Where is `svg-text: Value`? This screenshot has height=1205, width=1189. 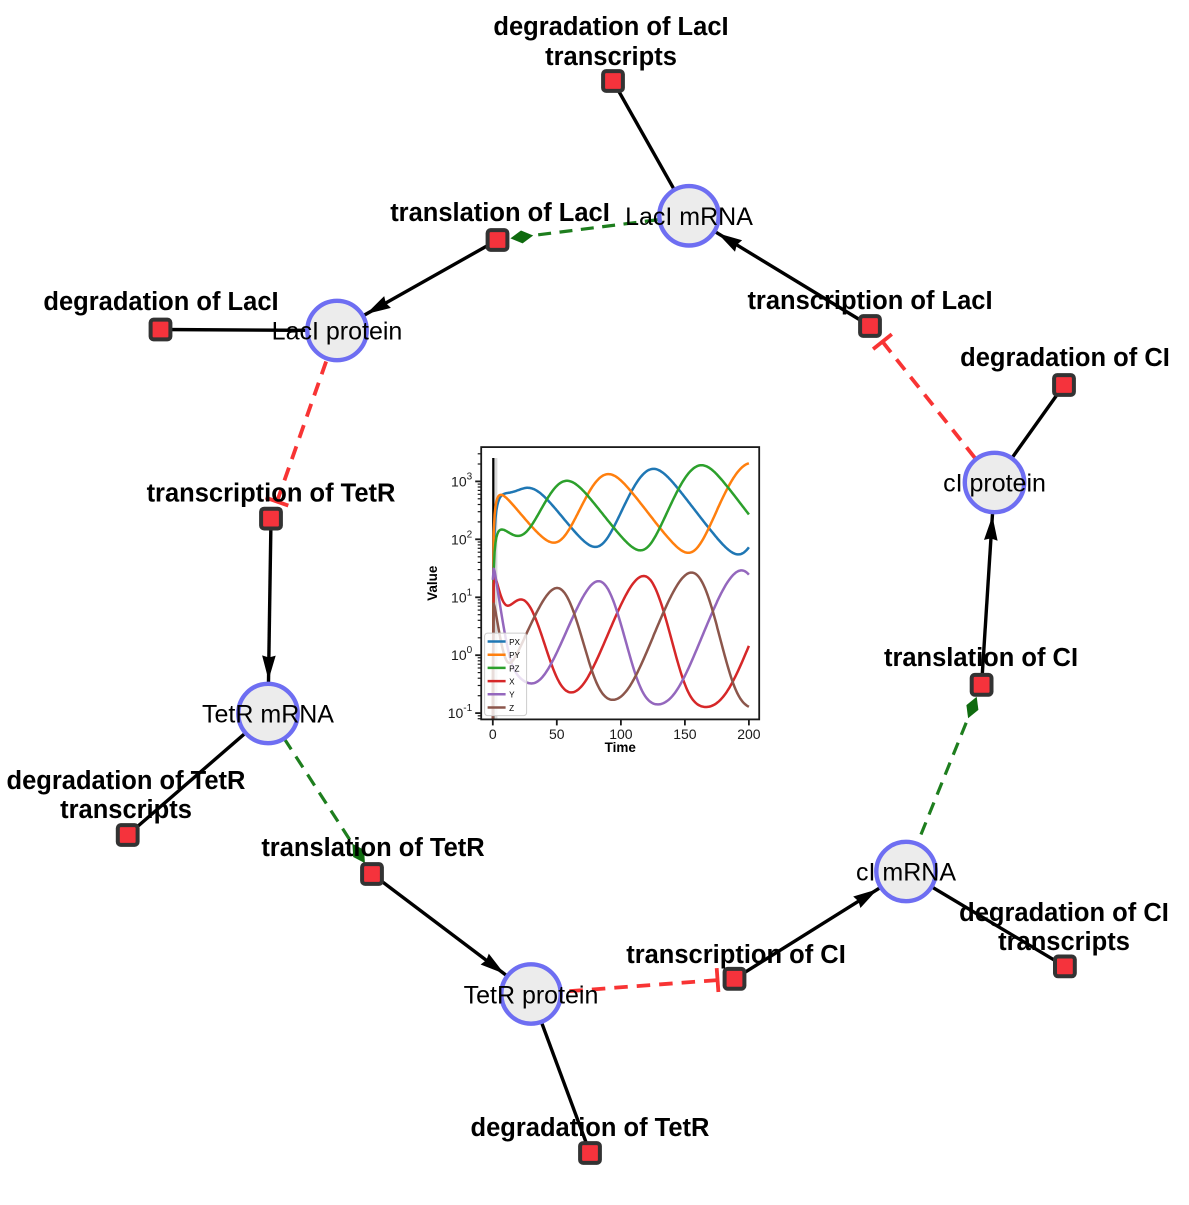
svg-text: Value is located at coordinates (432, 583).